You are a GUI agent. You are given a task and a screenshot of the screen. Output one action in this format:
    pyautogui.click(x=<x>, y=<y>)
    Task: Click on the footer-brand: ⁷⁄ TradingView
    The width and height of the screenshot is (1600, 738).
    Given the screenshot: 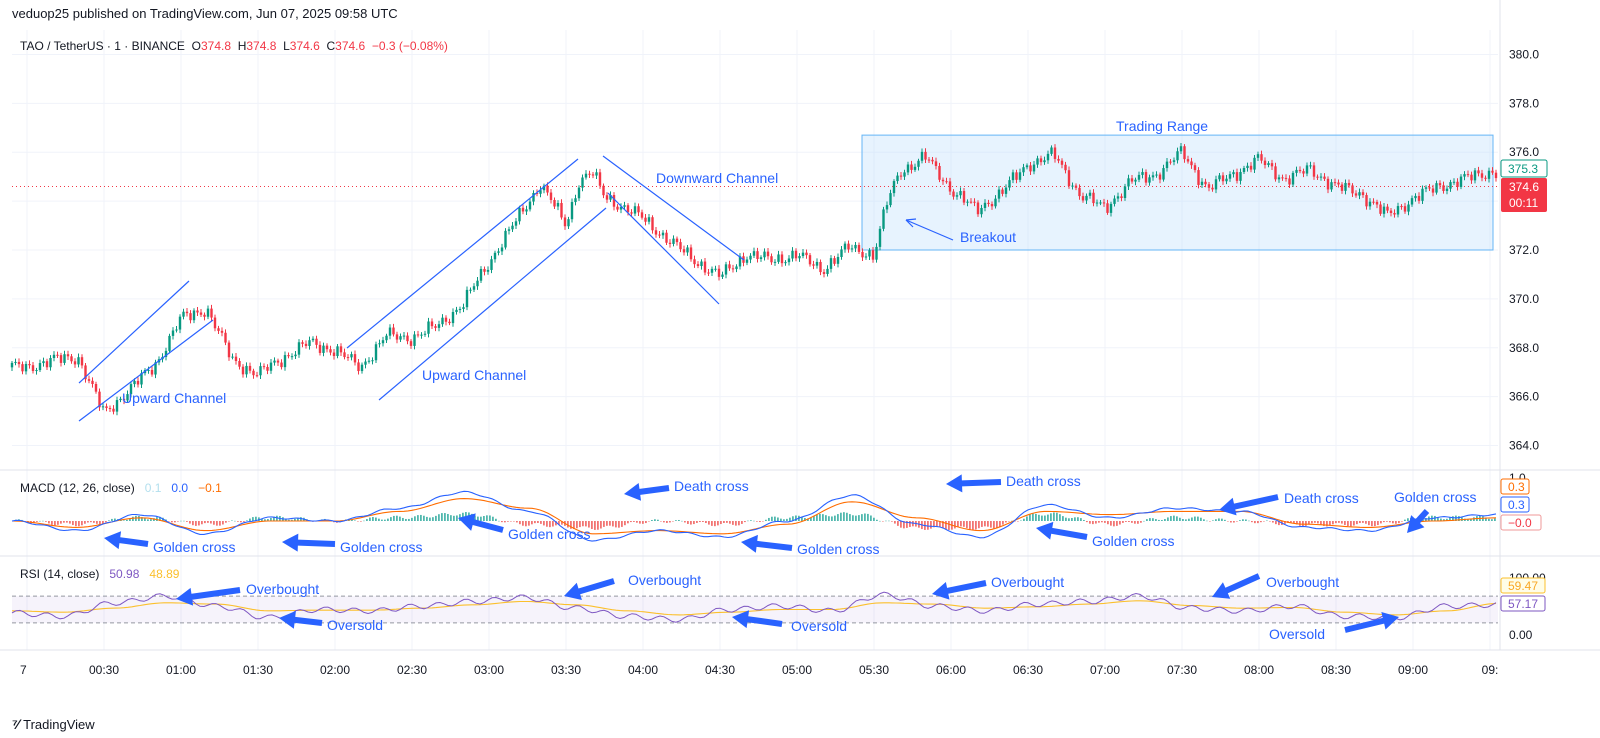 What is the action you would take?
    pyautogui.click(x=53, y=724)
    